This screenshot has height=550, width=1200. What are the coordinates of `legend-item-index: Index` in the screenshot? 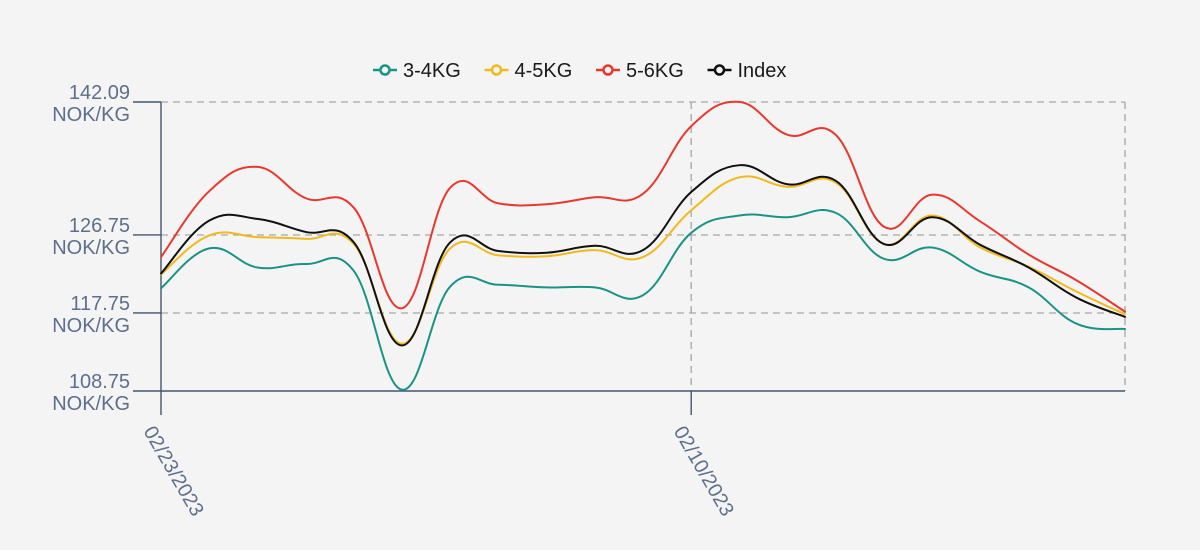 It's located at (747, 71).